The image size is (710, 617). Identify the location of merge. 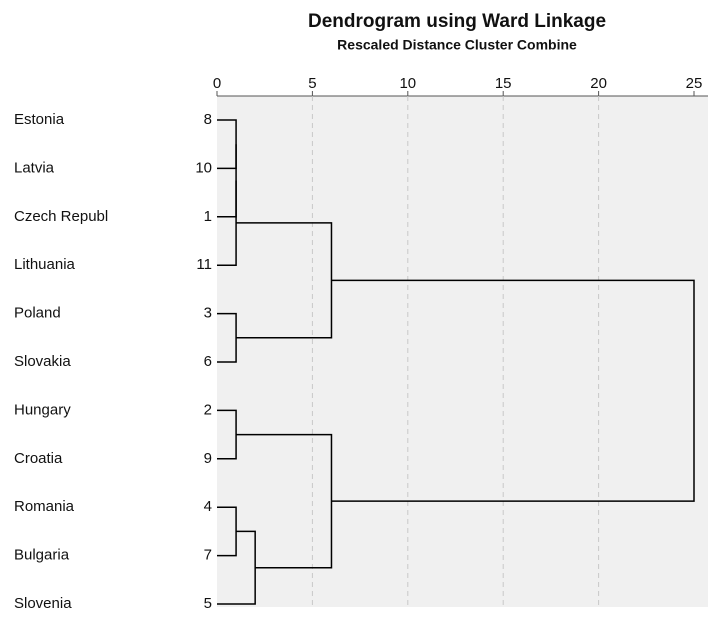
(227, 223).